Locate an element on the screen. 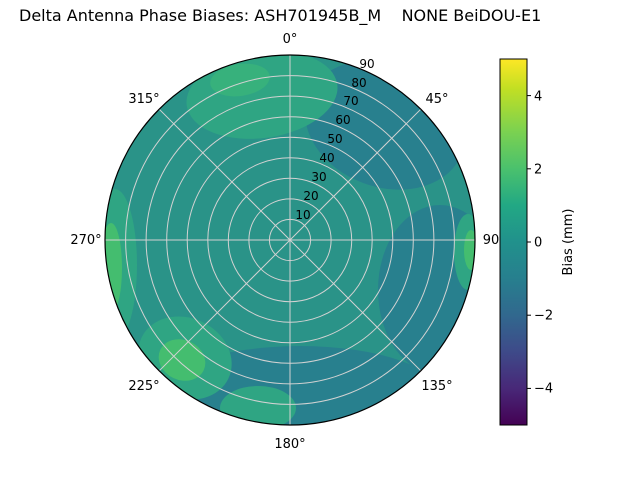 The height and width of the screenshot is (480, 640). angular-tick-315: 315° is located at coordinates (143, 99).